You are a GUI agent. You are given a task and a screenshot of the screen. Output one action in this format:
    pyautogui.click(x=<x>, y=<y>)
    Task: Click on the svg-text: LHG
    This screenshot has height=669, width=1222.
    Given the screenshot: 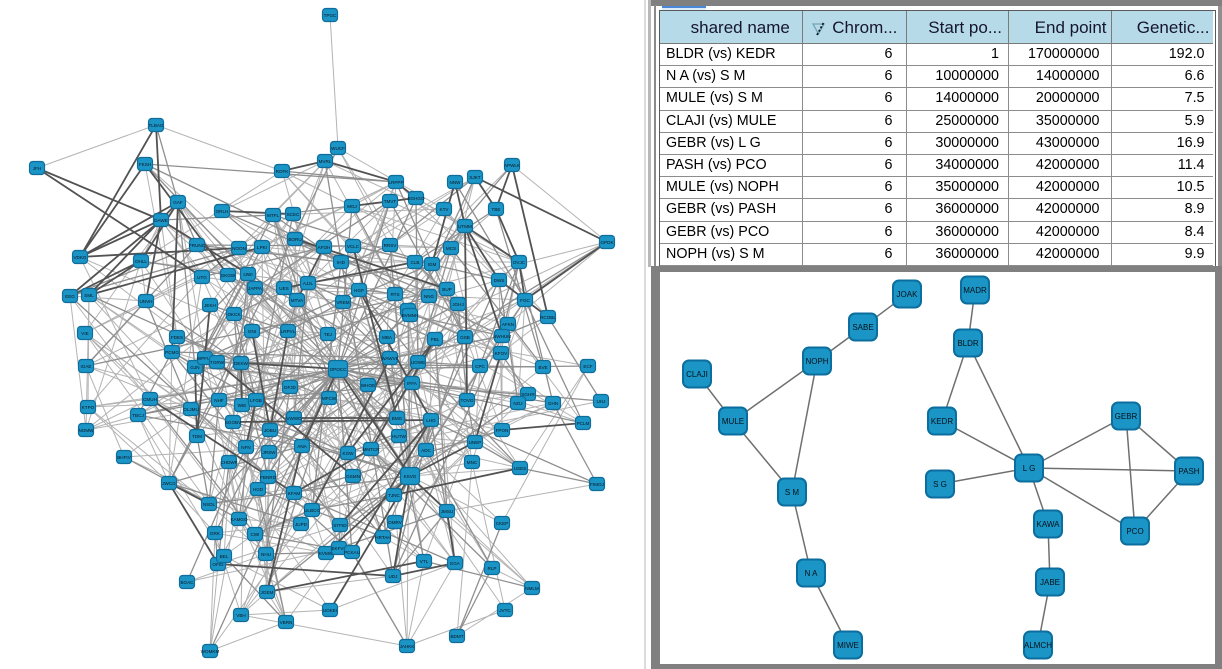 What is the action you would take?
    pyautogui.click(x=431, y=420)
    